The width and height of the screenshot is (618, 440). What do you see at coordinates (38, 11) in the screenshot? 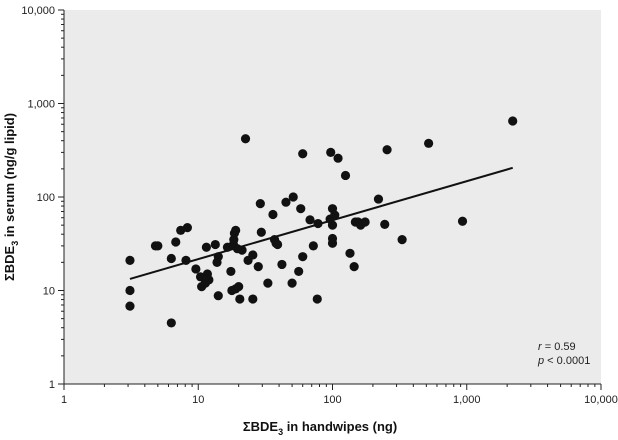
I see `y-tick-label: 10,000` at bounding box center [38, 11].